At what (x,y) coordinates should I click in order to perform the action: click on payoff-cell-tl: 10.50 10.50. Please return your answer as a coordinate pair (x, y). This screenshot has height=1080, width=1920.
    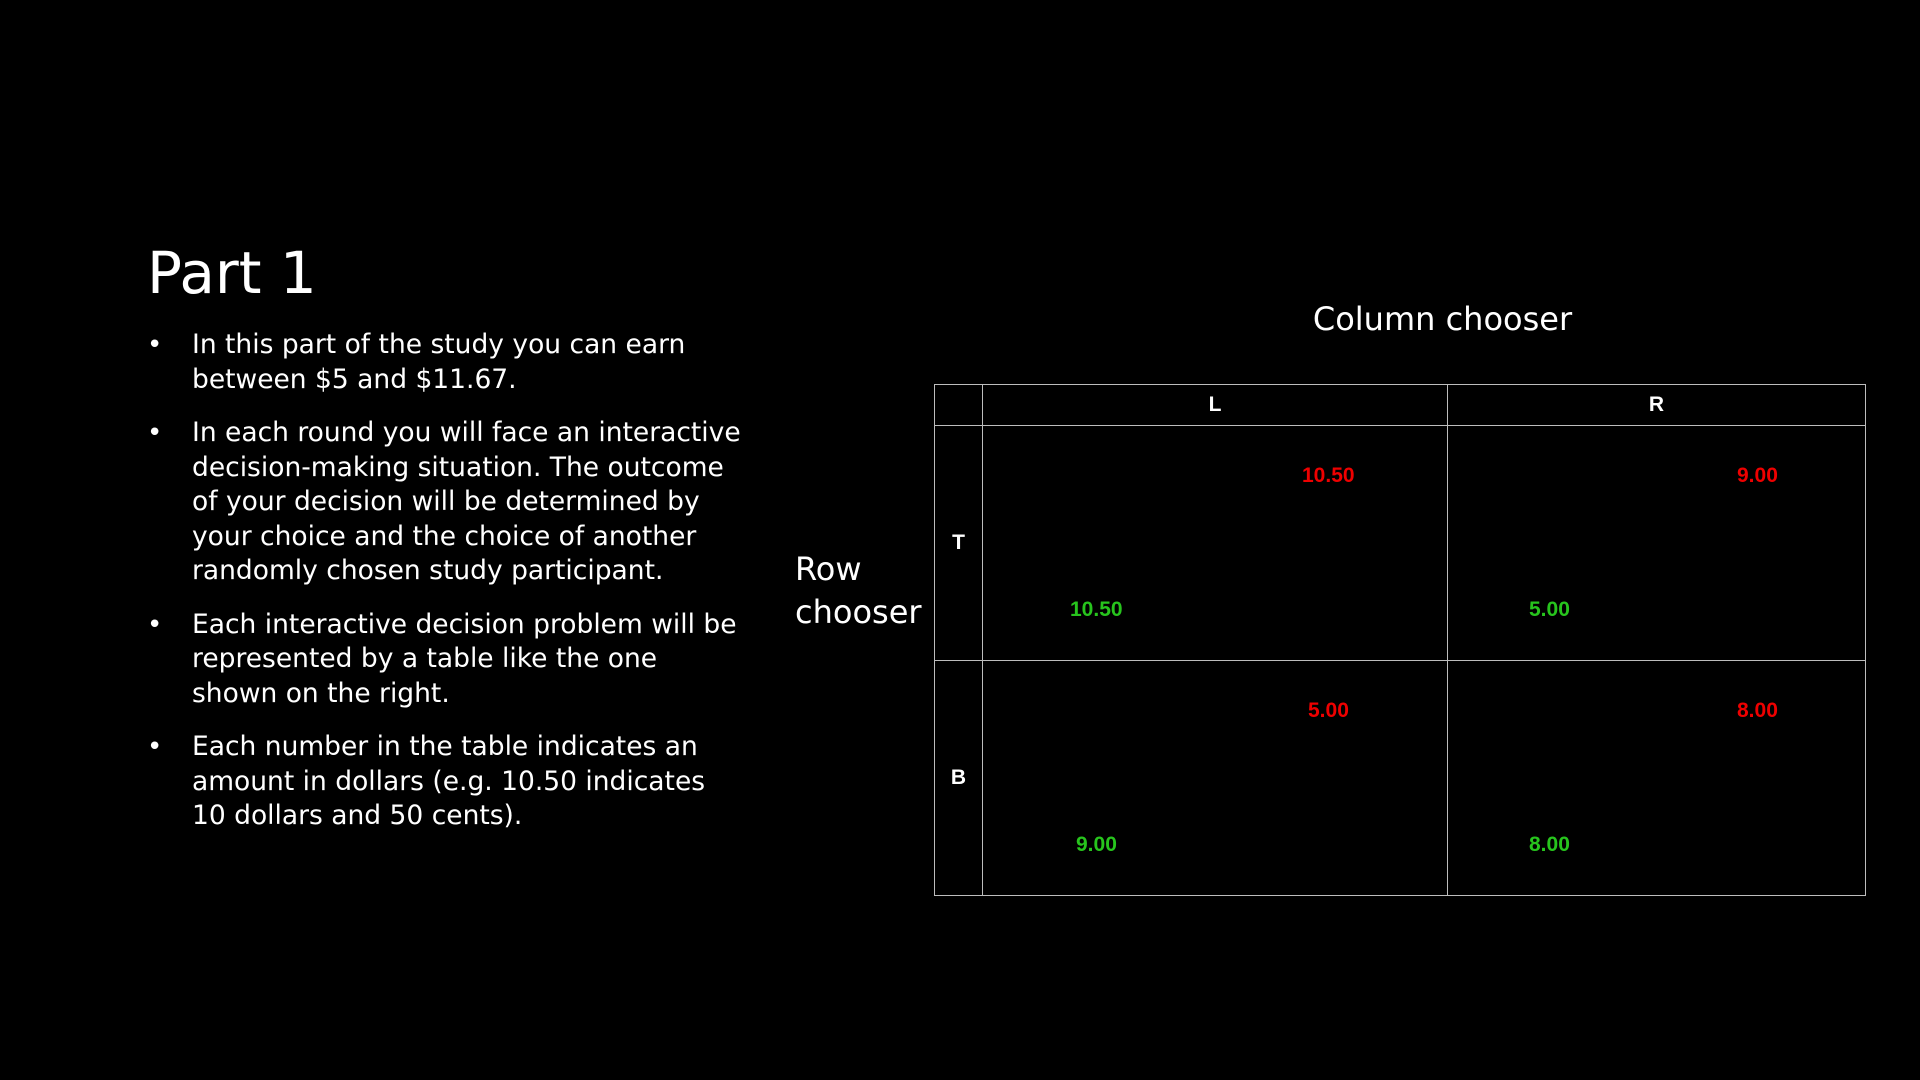
    Looking at the image, I should click on (1215, 543).